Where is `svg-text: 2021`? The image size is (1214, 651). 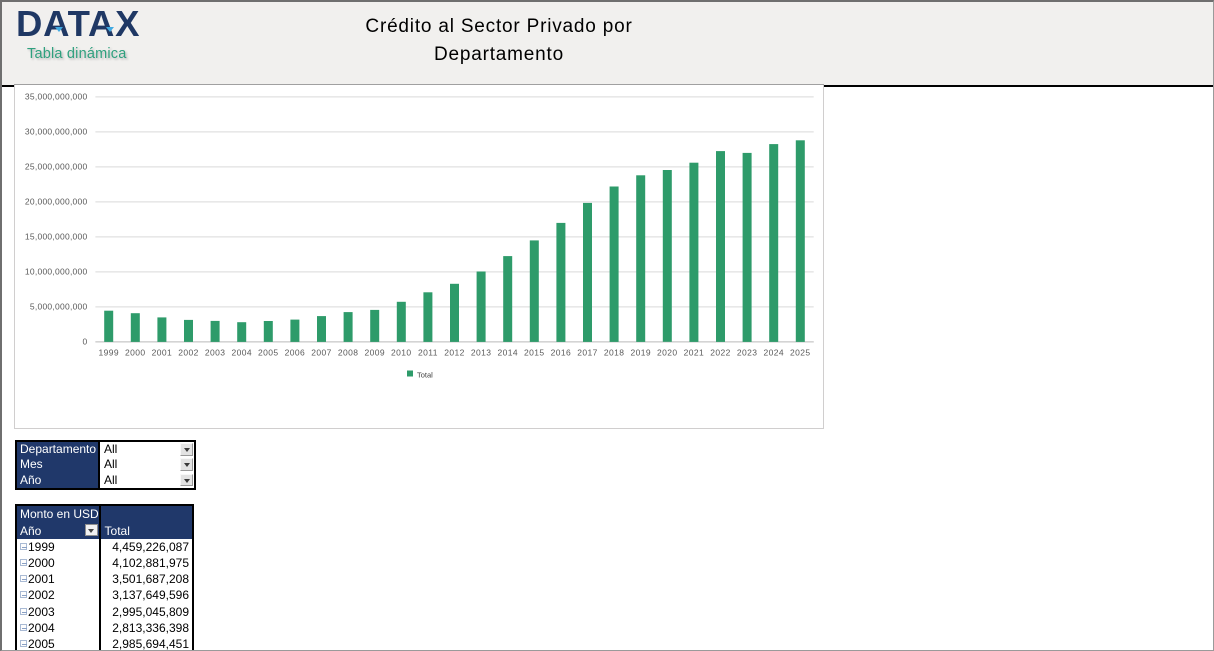 svg-text: 2021 is located at coordinates (694, 353).